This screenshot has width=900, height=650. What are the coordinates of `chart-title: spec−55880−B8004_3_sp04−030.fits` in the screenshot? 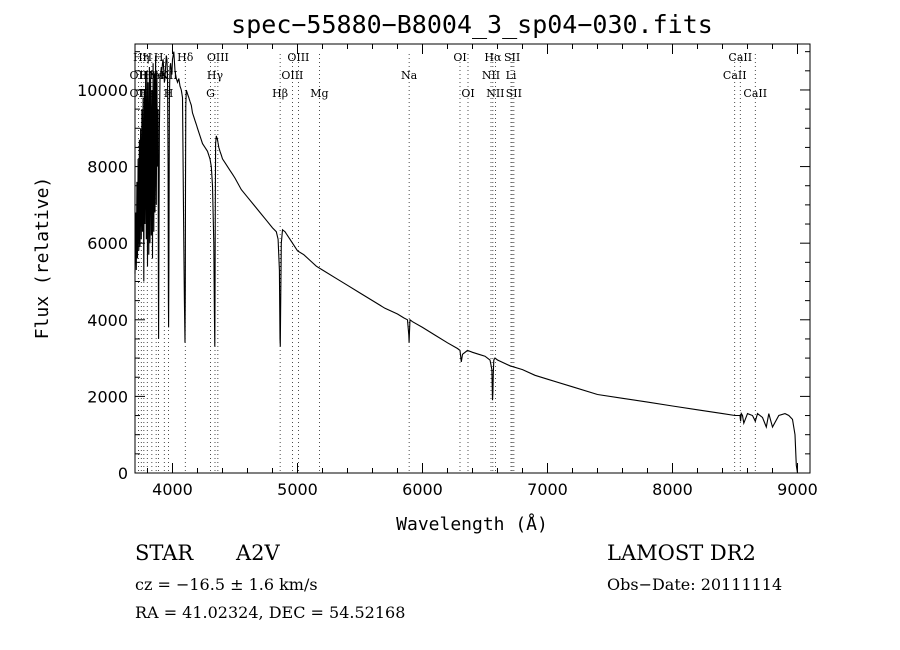 It's located at (472, 24).